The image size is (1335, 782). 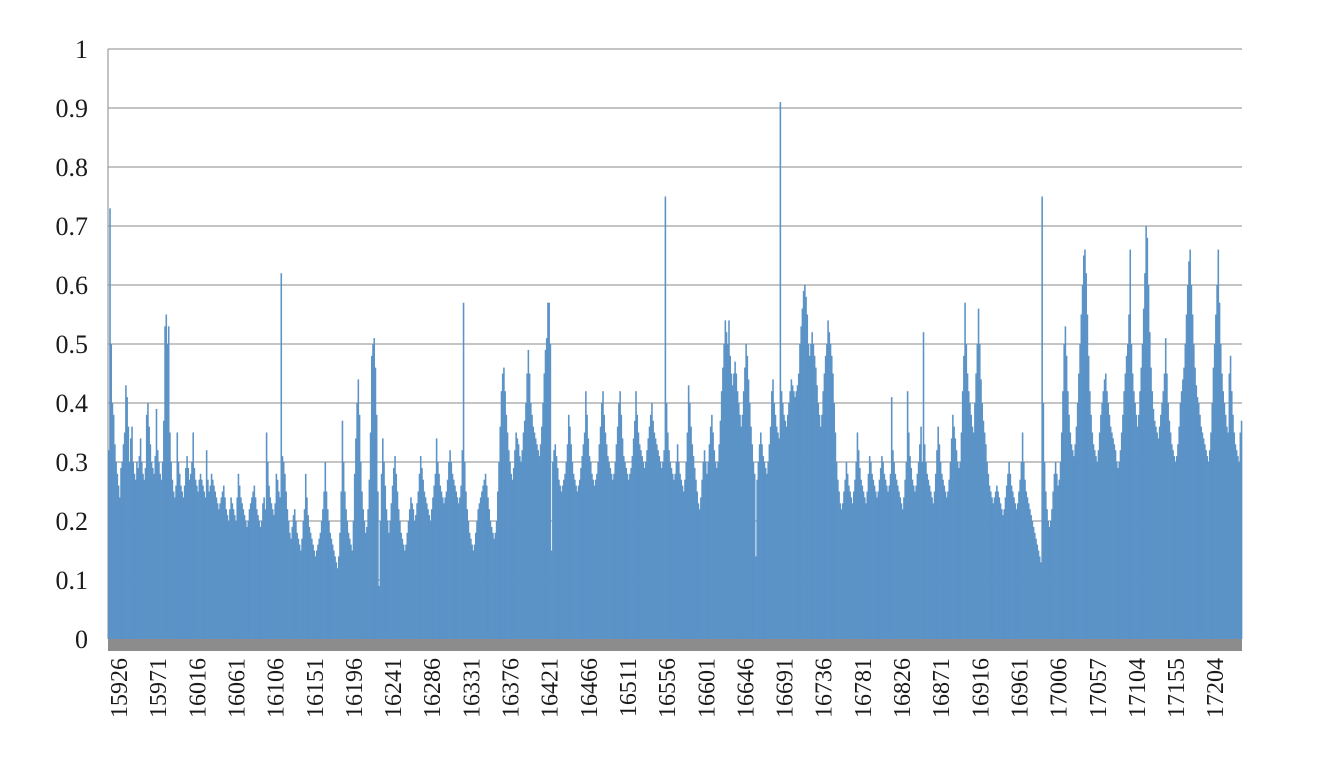 I want to click on y-tick-label: 0, so click(x=81, y=639).